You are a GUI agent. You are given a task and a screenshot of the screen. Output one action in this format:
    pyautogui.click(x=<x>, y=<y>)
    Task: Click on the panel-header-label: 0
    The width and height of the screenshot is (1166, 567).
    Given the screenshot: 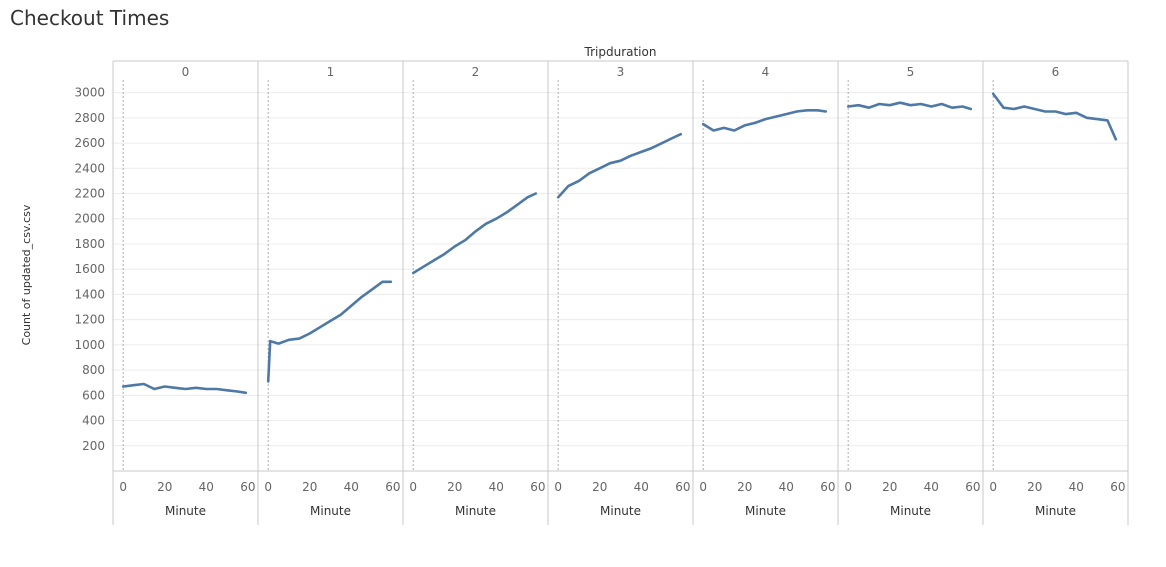 What is the action you would take?
    pyautogui.click(x=186, y=72)
    